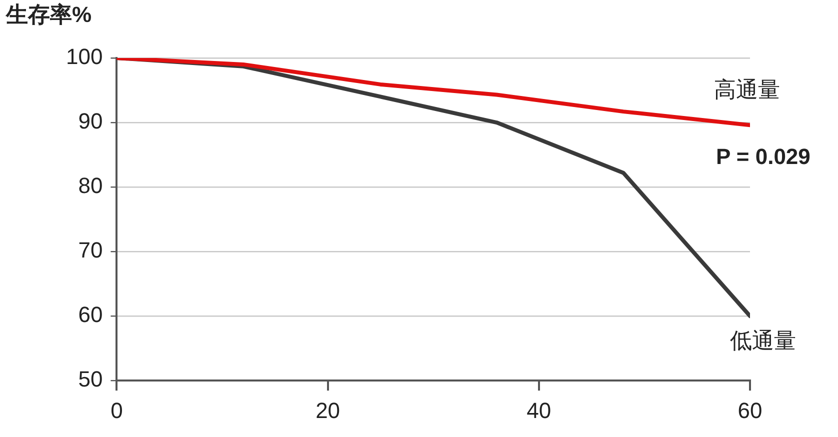 The height and width of the screenshot is (437, 838). I want to click on x-tick-label: 0, so click(116, 410).